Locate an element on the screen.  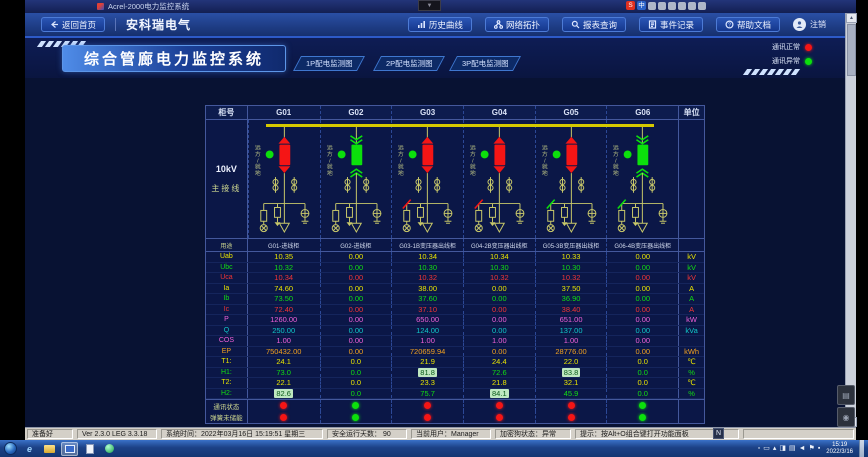
nav-button-5: ? 帮助文档 is located at coordinates (747, 24).